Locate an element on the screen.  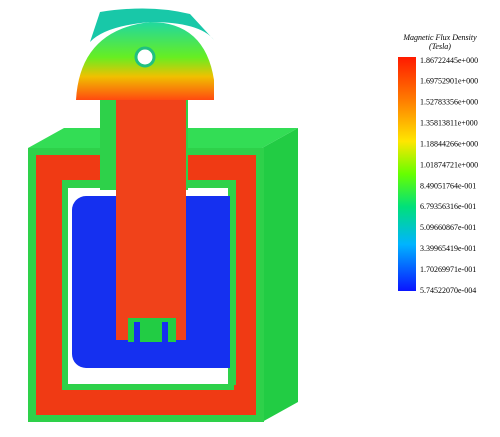
legend-label: 1.52783356e+000 is located at coordinates (449, 102).